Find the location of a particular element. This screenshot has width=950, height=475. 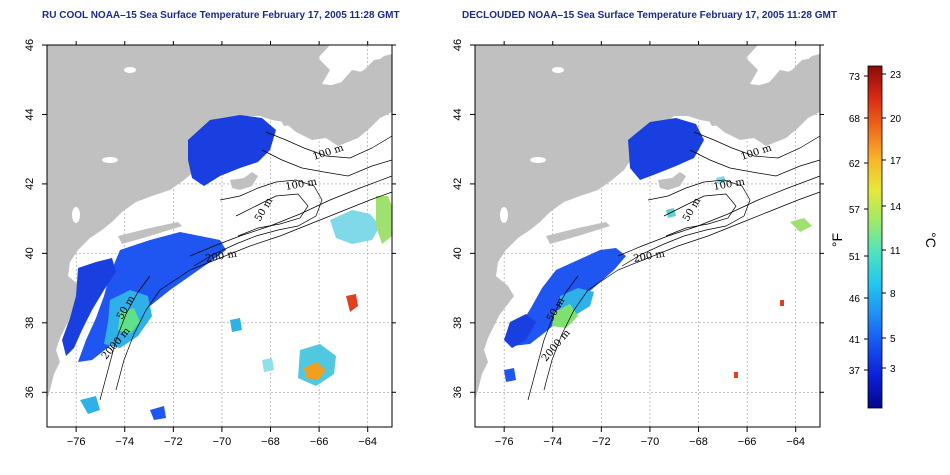

colorbar-c-label: 14 is located at coordinates (896, 207).